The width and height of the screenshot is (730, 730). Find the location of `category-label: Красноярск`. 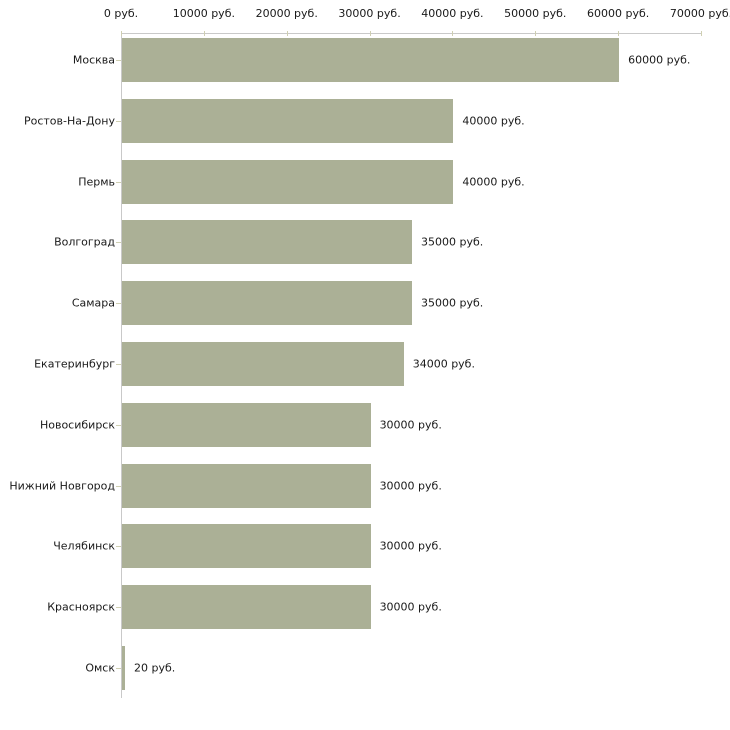

category-label: Красноярск is located at coordinates (81, 607).